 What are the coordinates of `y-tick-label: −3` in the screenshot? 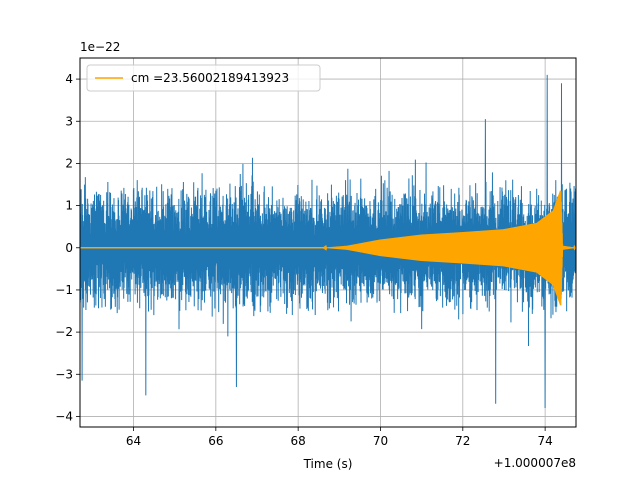 It's located at (64, 374).